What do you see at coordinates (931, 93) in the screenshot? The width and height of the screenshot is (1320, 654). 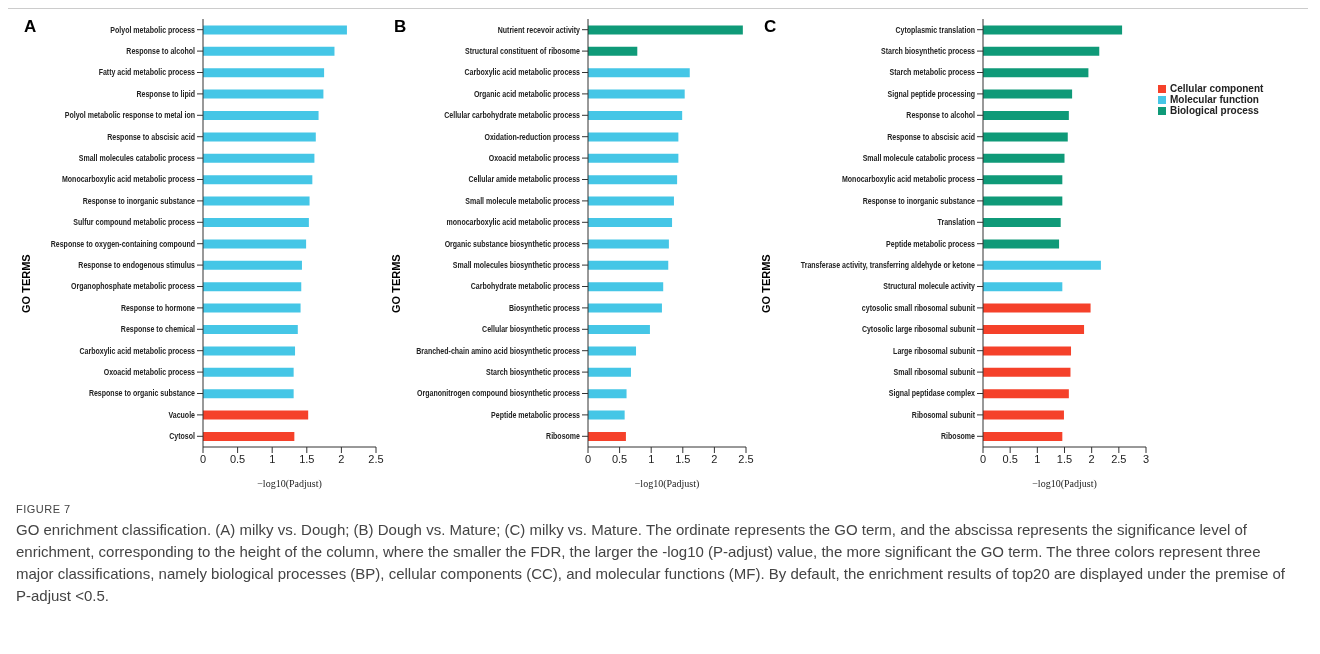 I see `y-tick-label: Signal peptide processing` at bounding box center [931, 93].